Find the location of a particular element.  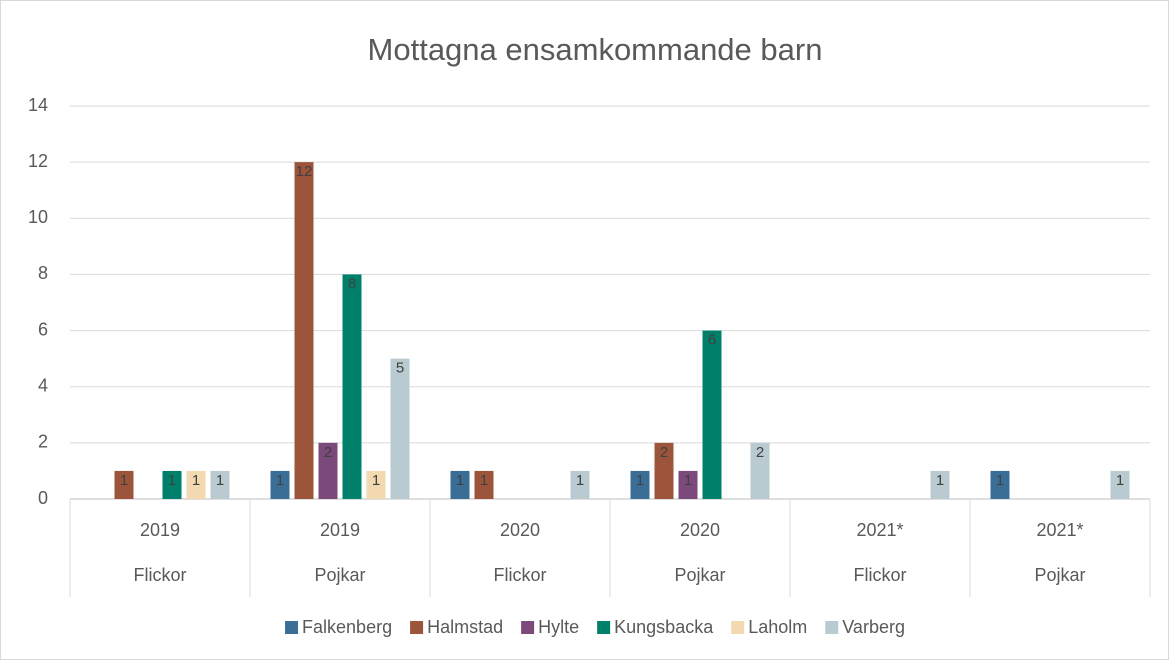

legend-label: Varberg is located at coordinates (873, 627).